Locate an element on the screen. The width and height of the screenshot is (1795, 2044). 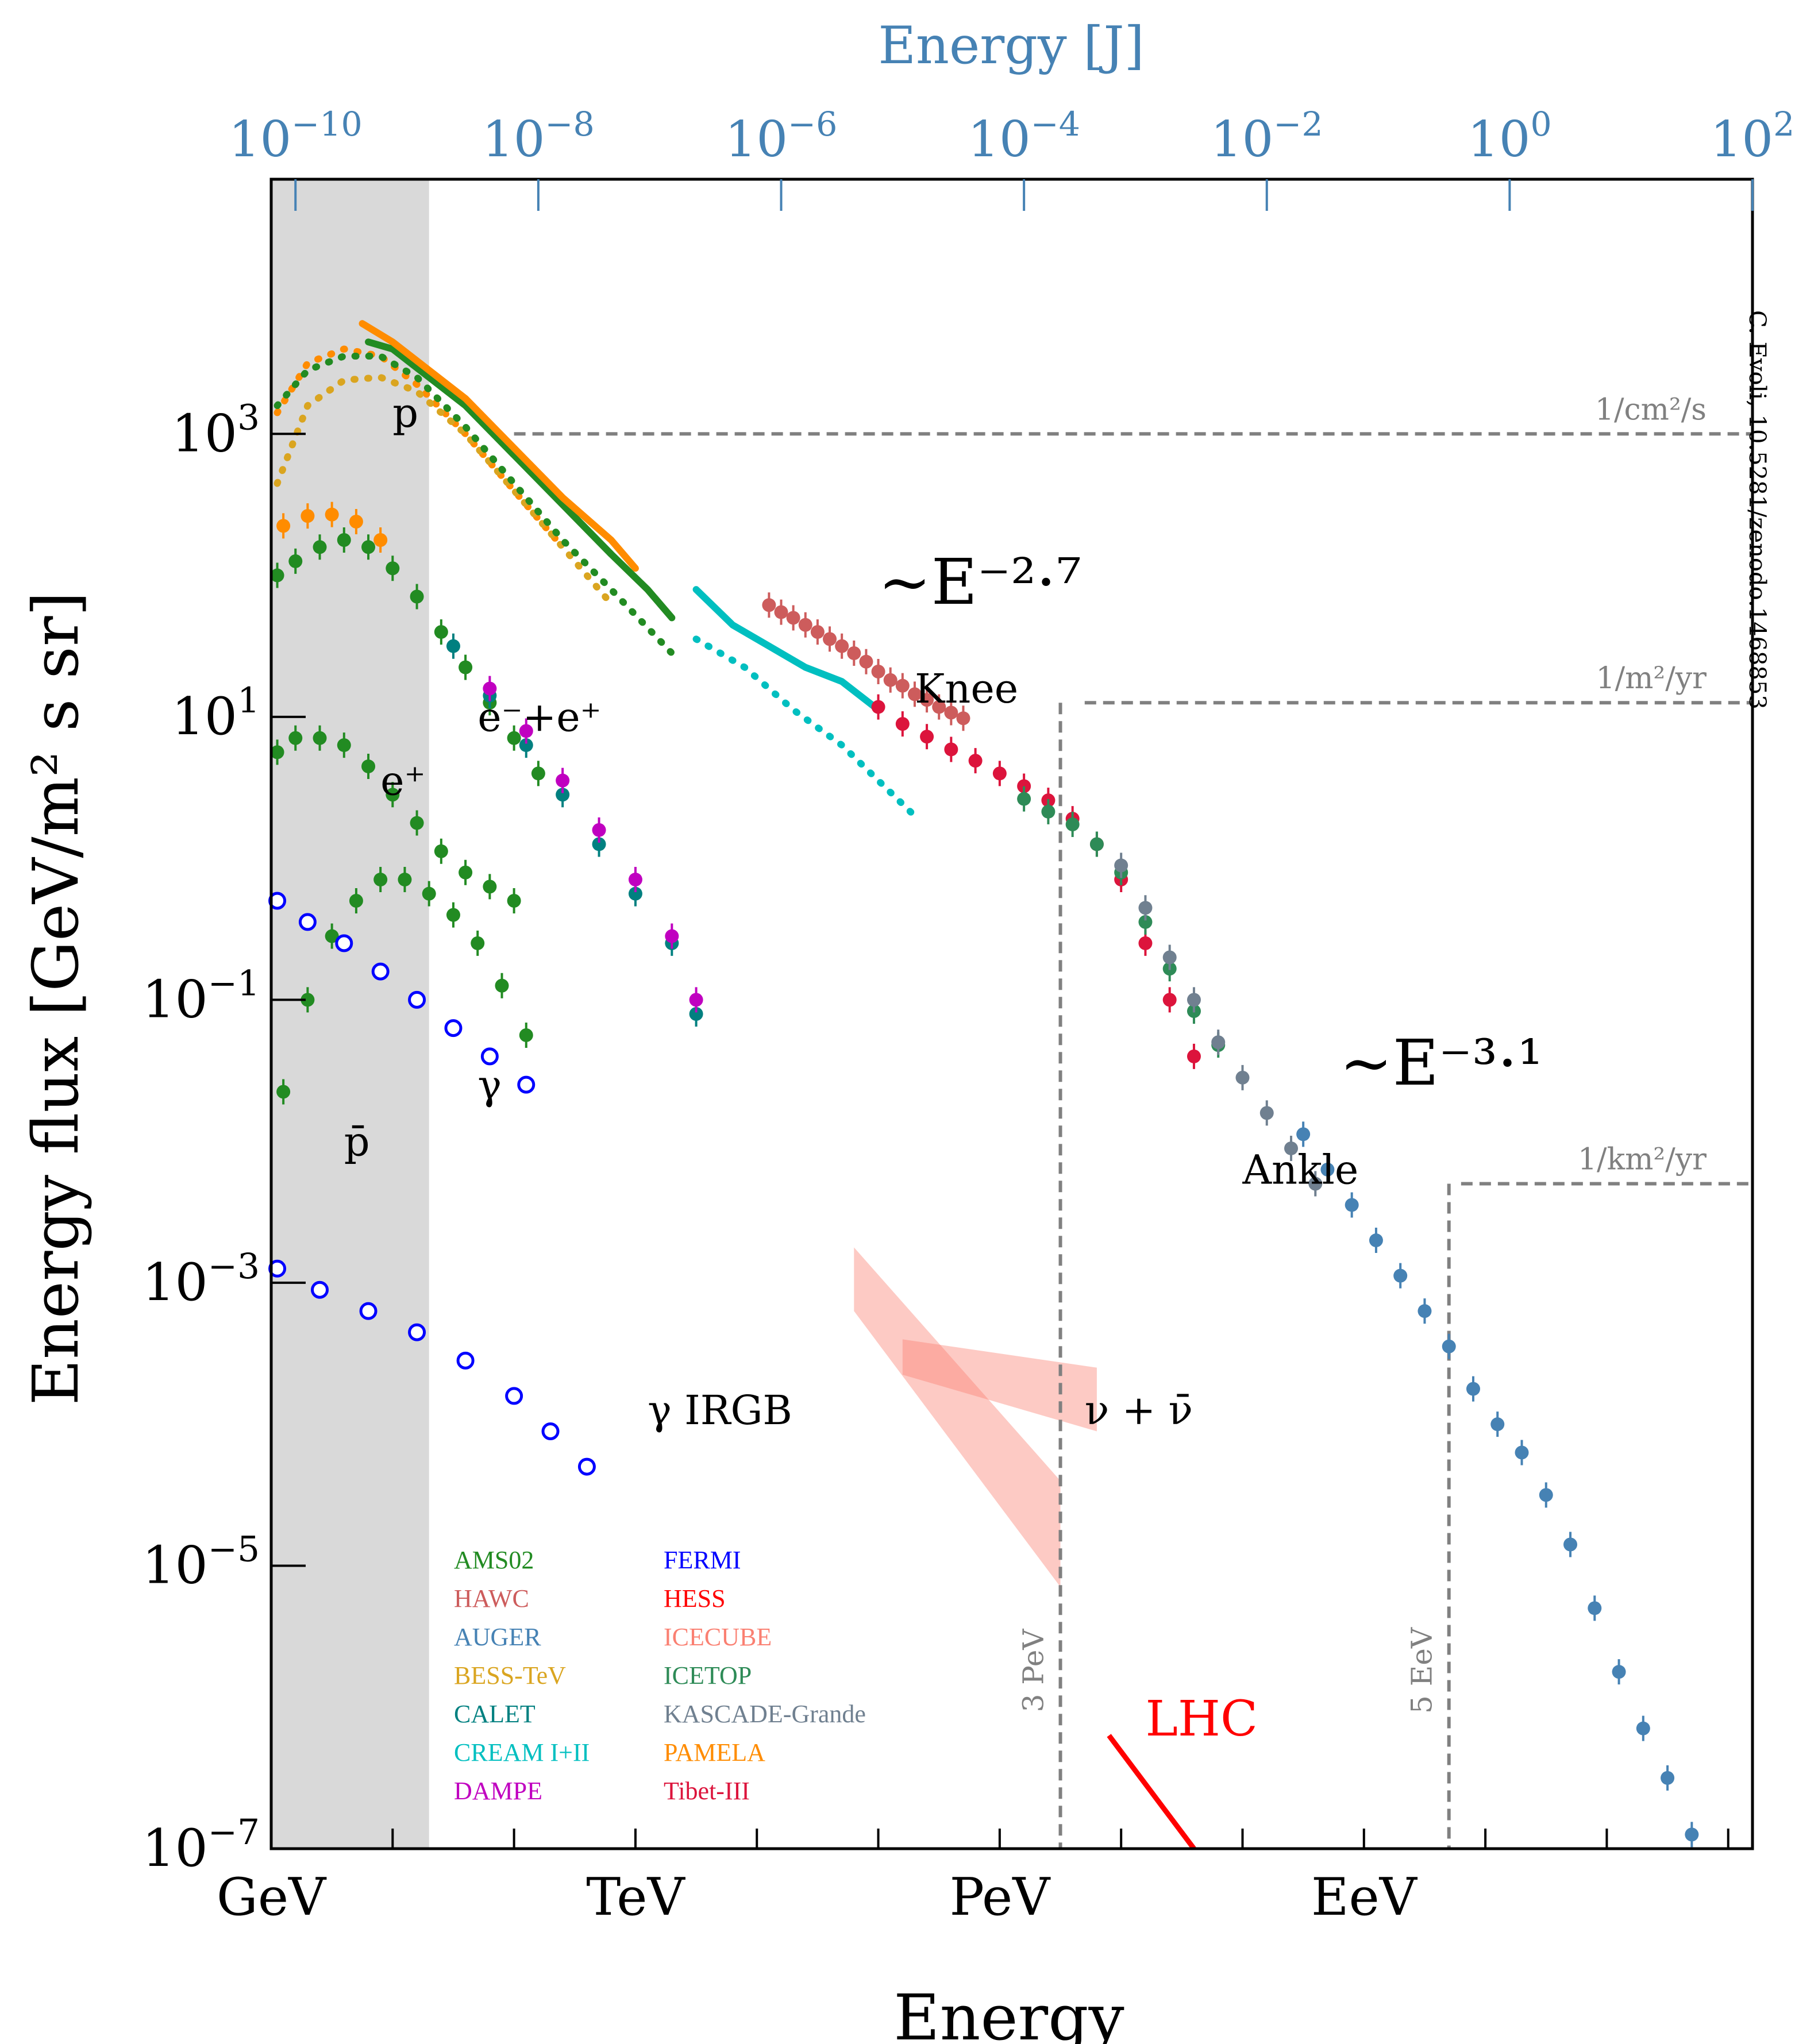
annotation-8: p is located at coordinates (405, 413).